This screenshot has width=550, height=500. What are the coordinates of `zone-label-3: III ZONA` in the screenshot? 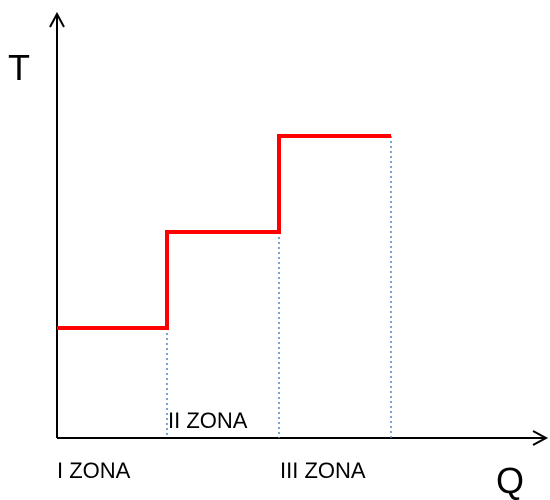 It's located at (323, 470).